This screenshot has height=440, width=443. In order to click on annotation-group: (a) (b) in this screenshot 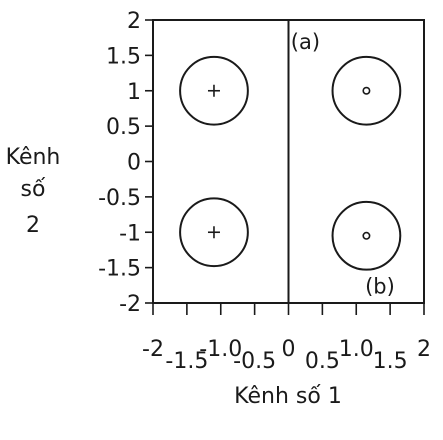, I will do `click(343, 164)`.